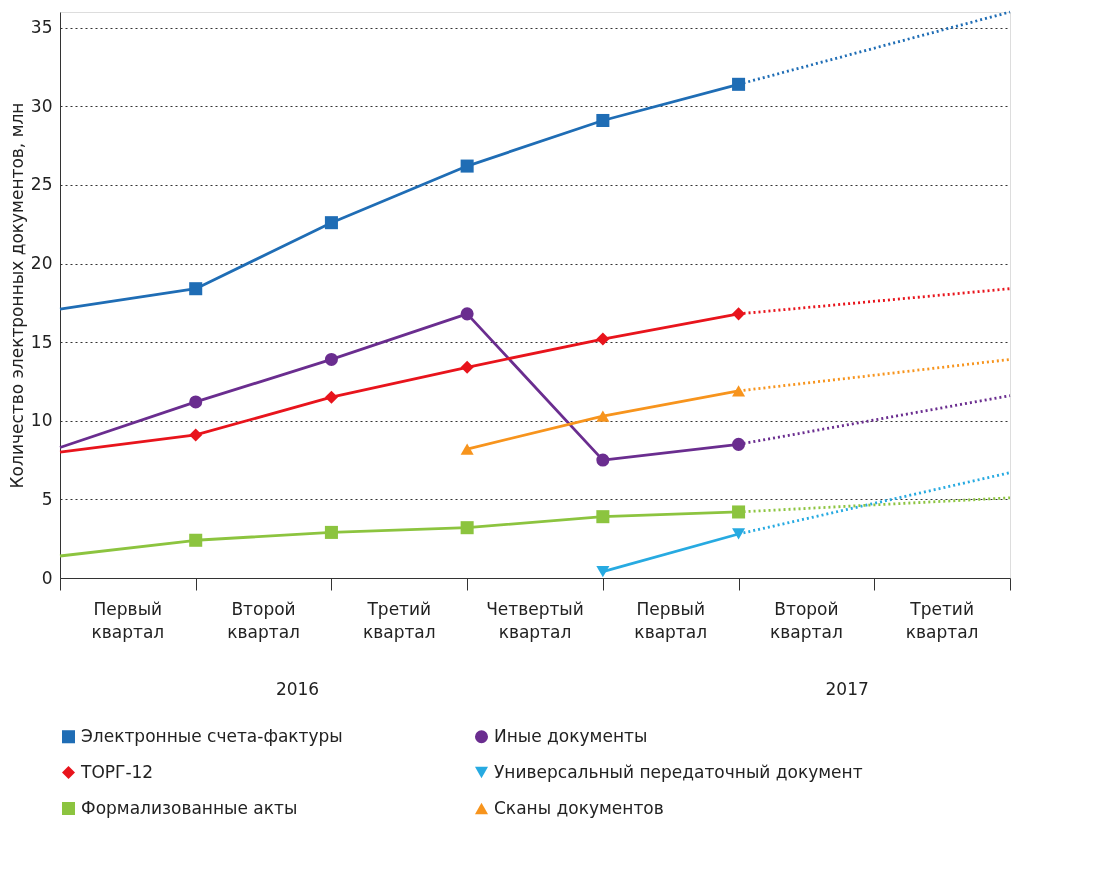 The height and width of the screenshot is (884, 1095). Describe the element at coordinates (41, 27) in the screenshot. I see `y-tick-label: 35` at that location.